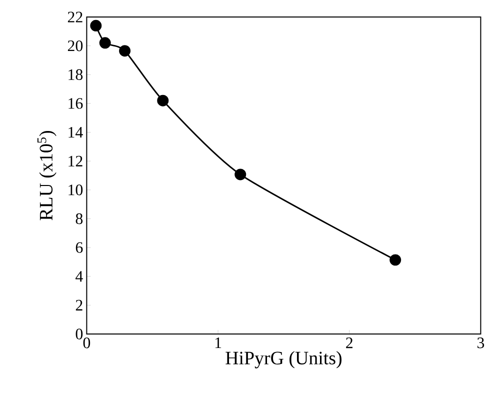  Describe the element at coordinates (75, 132) in the screenshot. I see `y-tick-label: 14` at that location.